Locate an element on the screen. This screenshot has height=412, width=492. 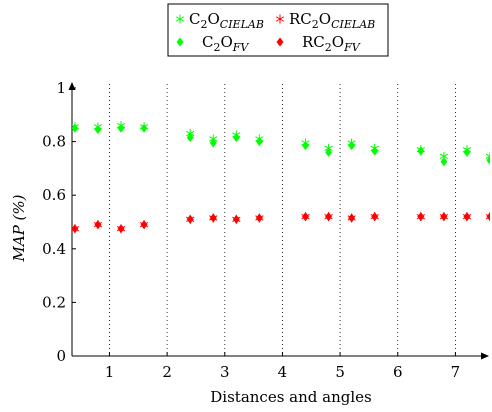
x-tick-label: 5 is located at coordinates (340, 372).